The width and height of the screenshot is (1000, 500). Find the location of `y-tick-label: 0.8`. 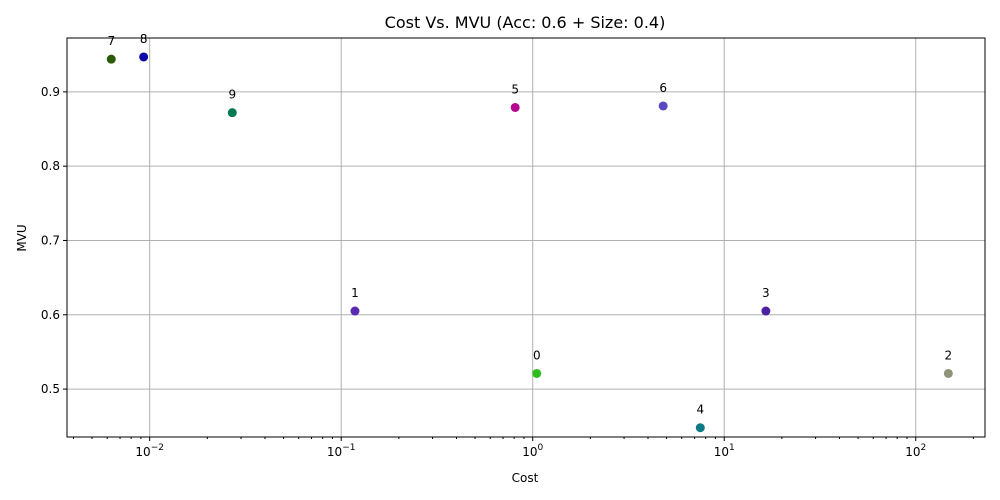

y-tick-label: 0.8 is located at coordinates (50, 166).